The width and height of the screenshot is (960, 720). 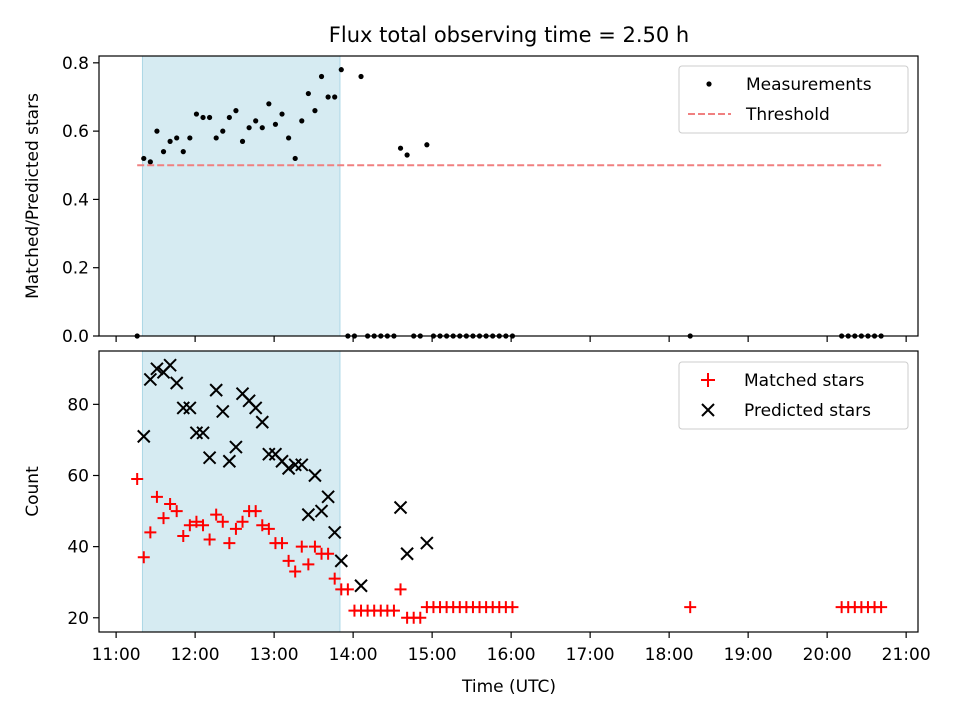 What do you see at coordinates (75, 269) in the screenshot?
I see `y-tick-label: 0.2` at bounding box center [75, 269].